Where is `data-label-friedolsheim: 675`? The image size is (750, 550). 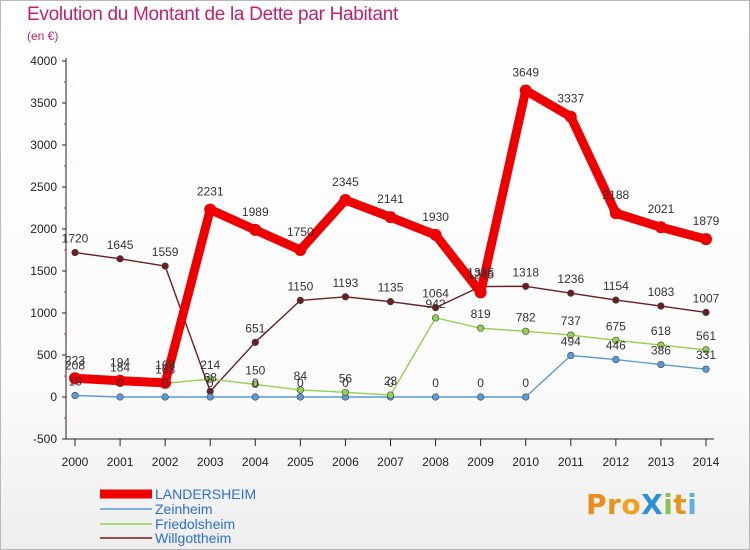 data-label-friedolsheim: 675 is located at coordinates (616, 326).